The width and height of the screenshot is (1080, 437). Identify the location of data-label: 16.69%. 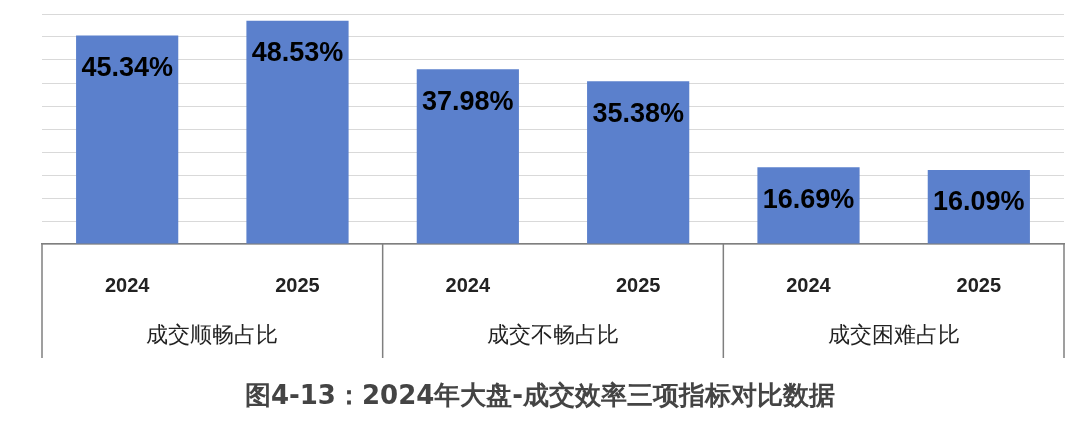
(808, 198).